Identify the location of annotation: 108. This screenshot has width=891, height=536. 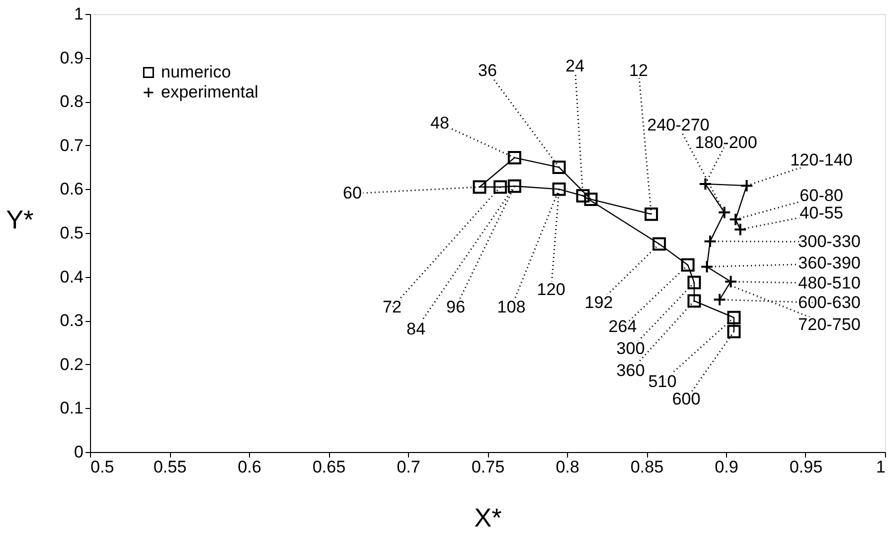
(511, 306).